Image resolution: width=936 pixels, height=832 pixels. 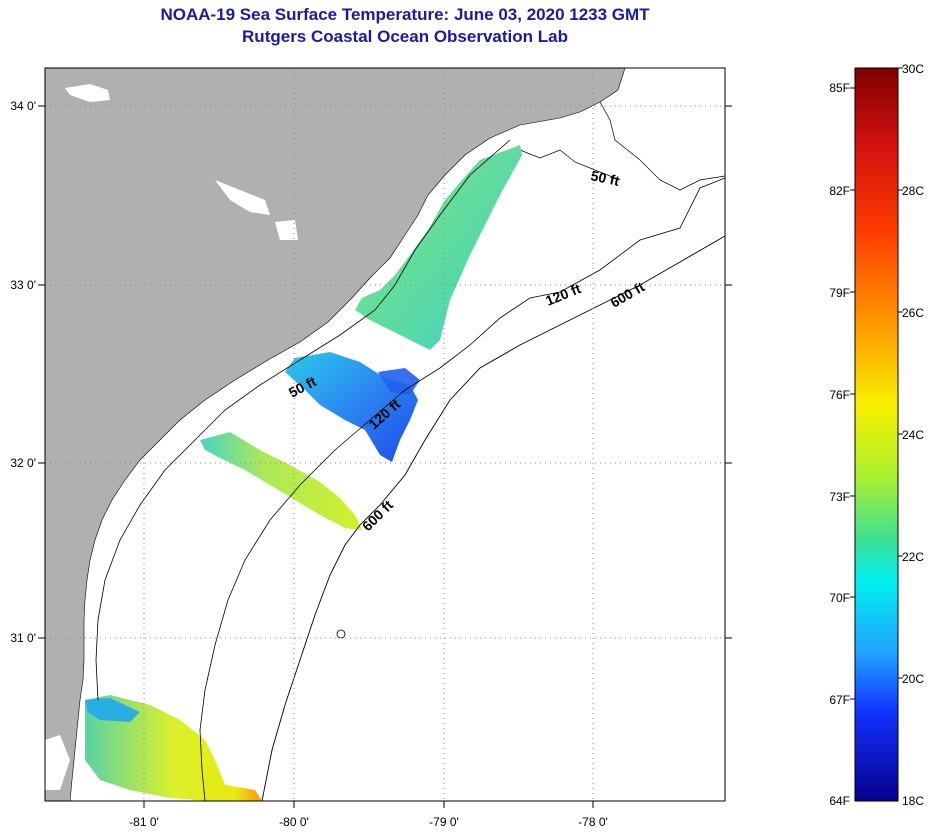 What do you see at coordinates (839, 598) in the screenshot?
I see `colorbar-f-label: 70F` at bounding box center [839, 598].